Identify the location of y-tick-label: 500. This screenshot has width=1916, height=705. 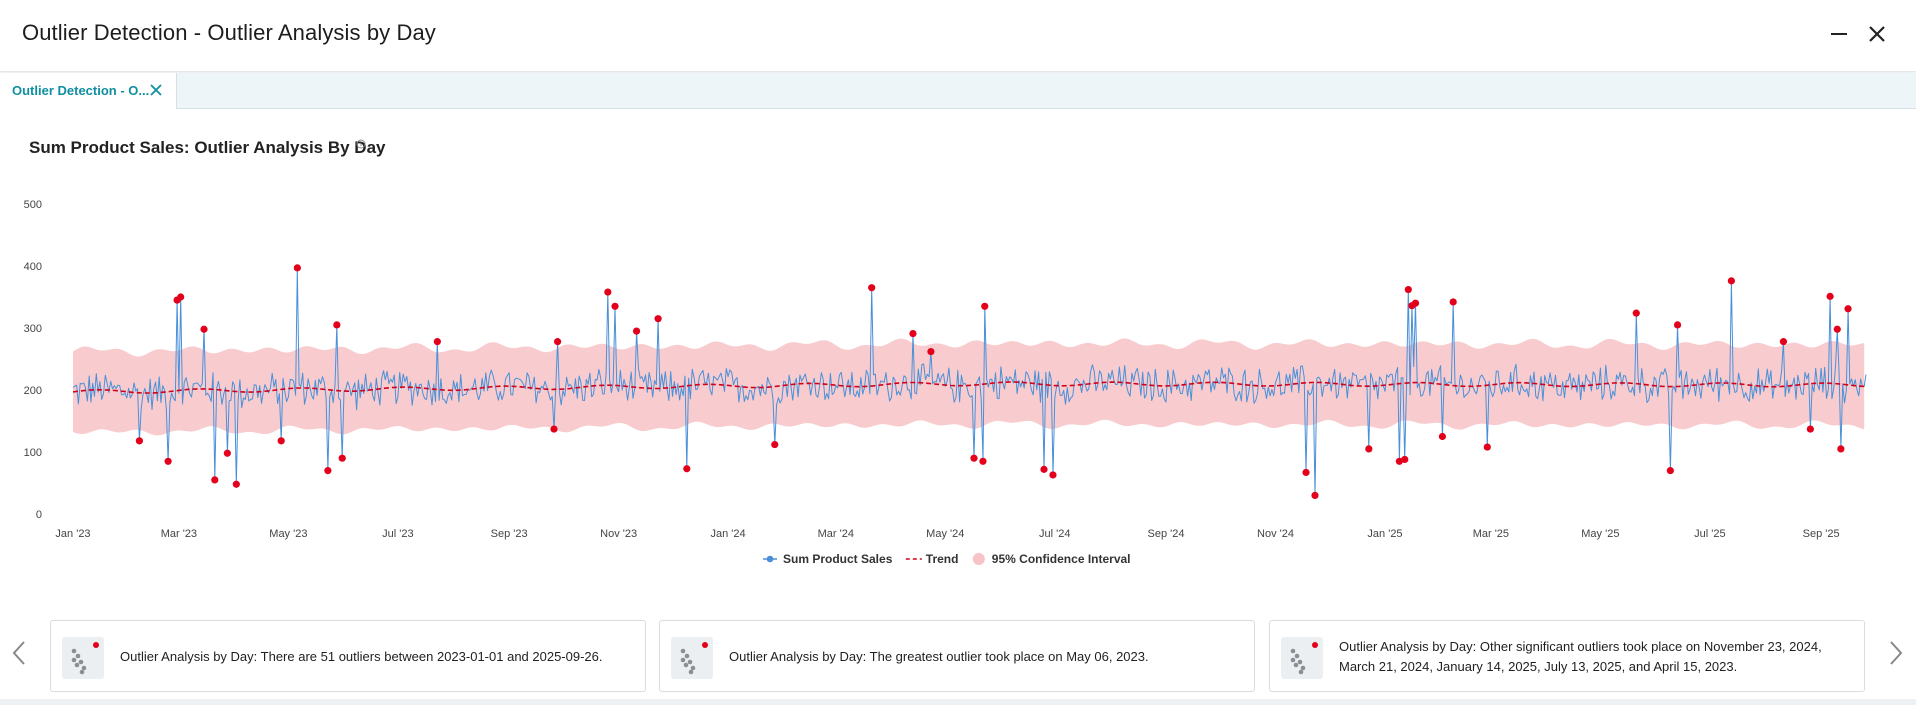
(33, 205).